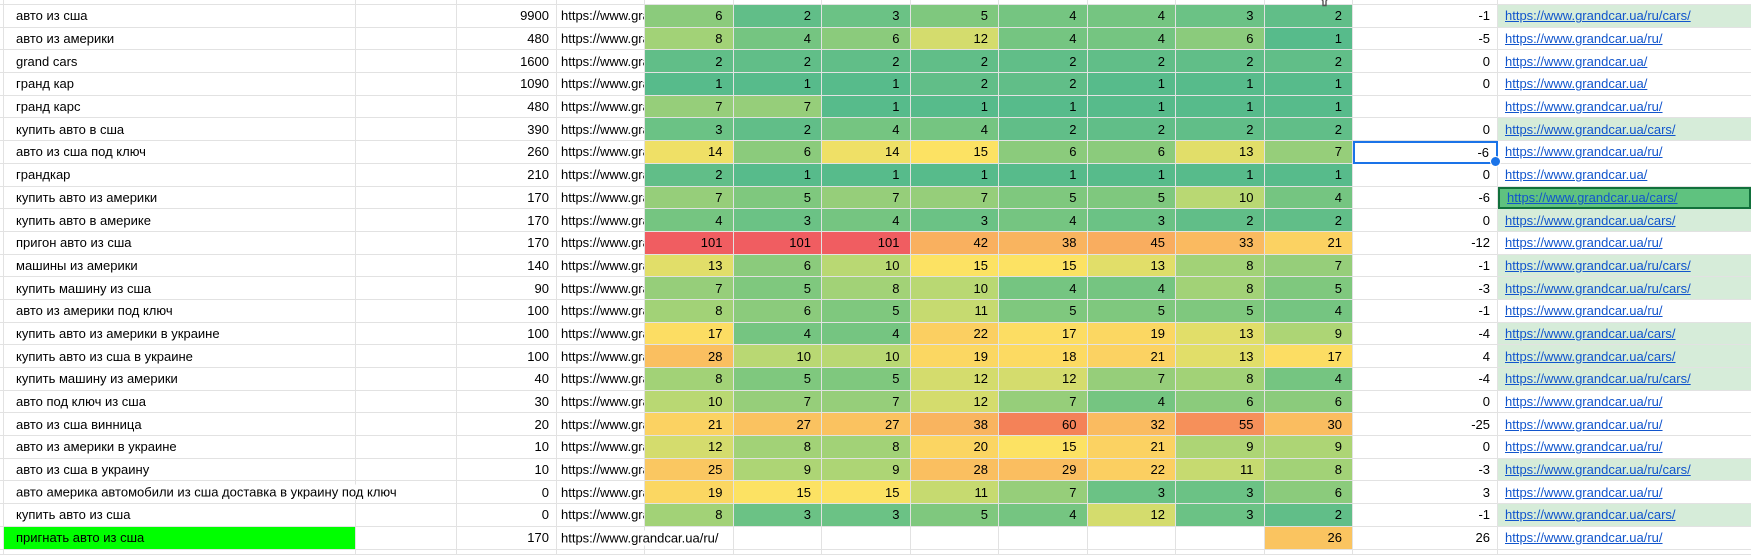  I want to click on position-cell: 28, so click(954, 470).